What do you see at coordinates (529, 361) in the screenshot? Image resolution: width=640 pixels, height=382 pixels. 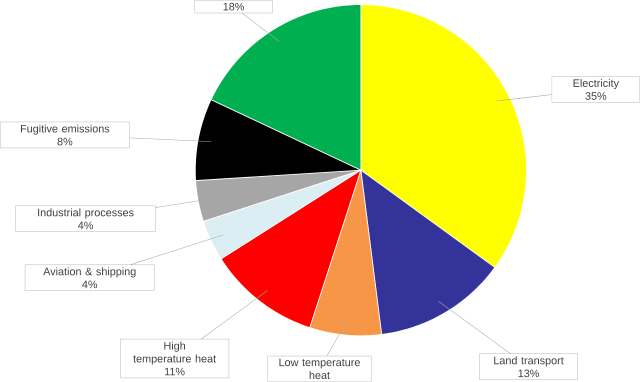 I see `slice-label: Land transport` at bounding box center [529, 361].